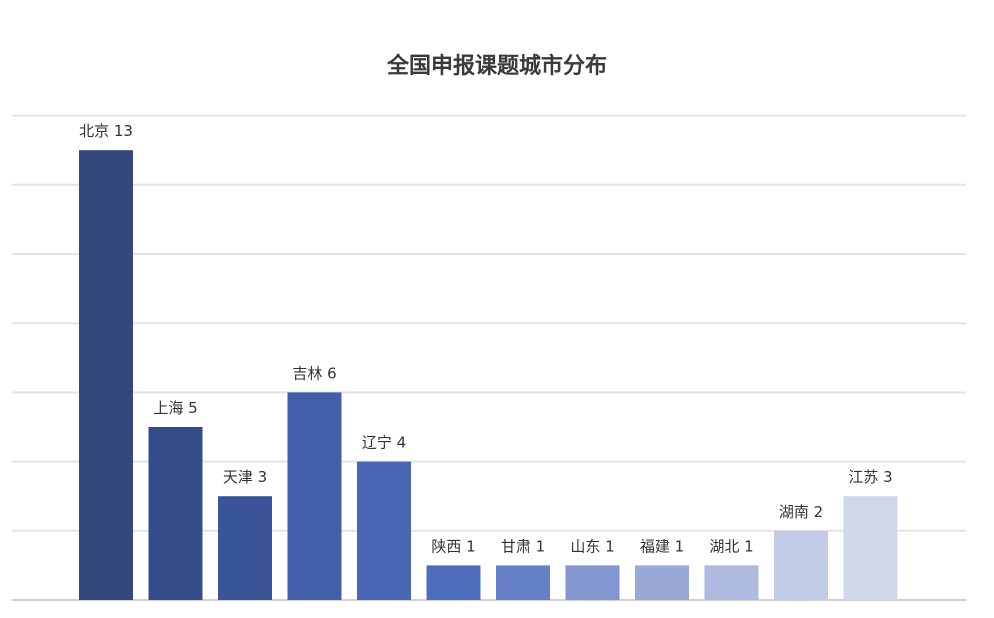  I want to click on data-label-4: 吉林 6, so click(314, 373).